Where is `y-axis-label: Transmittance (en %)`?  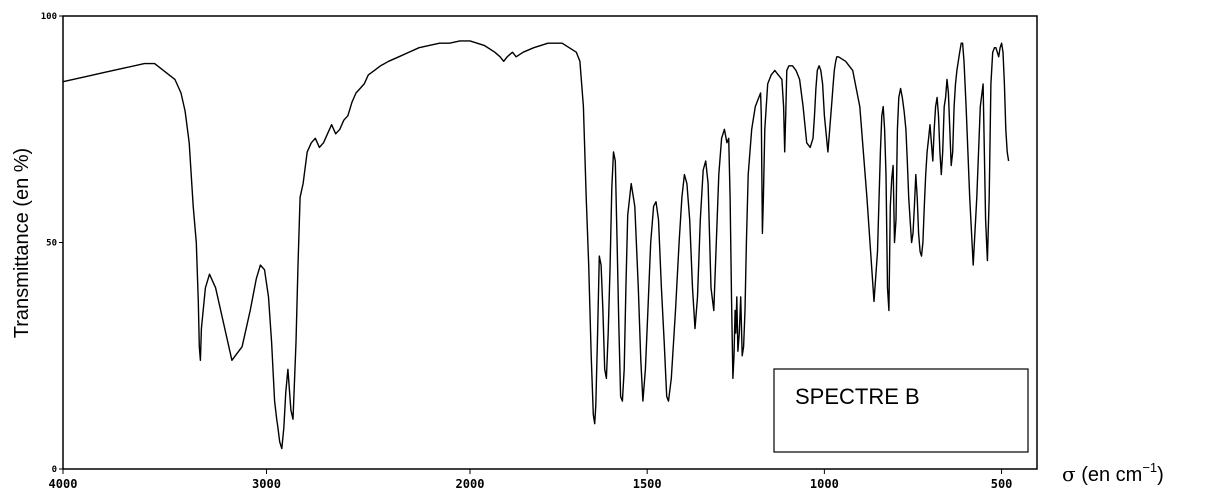 y-axis-label: Transmittance (en %) is located at coordinates (22, 243).